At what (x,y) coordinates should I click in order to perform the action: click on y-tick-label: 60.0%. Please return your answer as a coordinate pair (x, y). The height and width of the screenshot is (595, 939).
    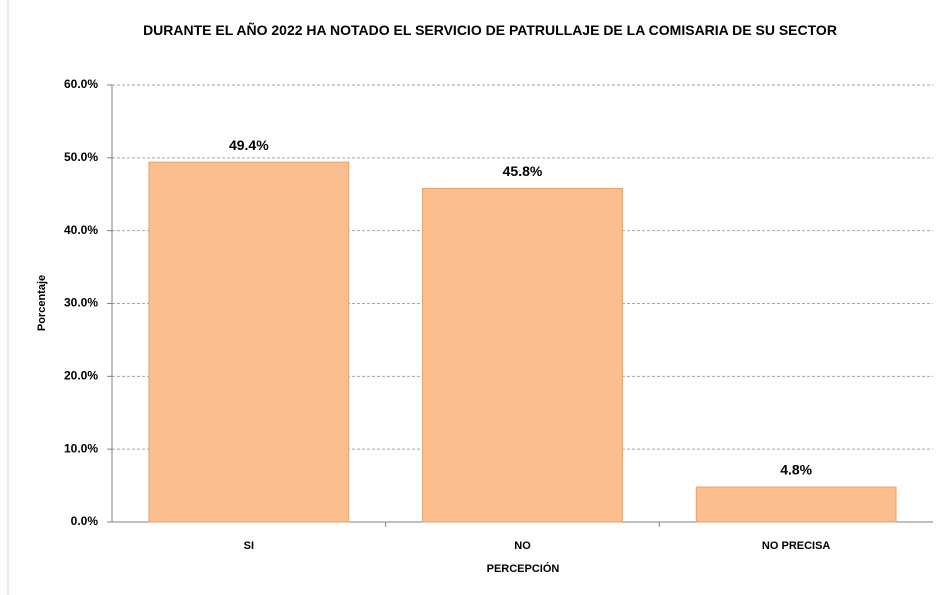
    Looking at the image, I should click on (81, 84).